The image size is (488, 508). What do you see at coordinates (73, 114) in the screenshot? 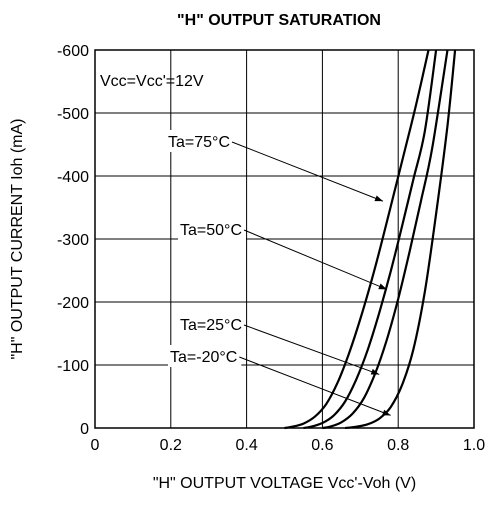
I see `y-tick-label: -500` at bounding box center [73, 114].